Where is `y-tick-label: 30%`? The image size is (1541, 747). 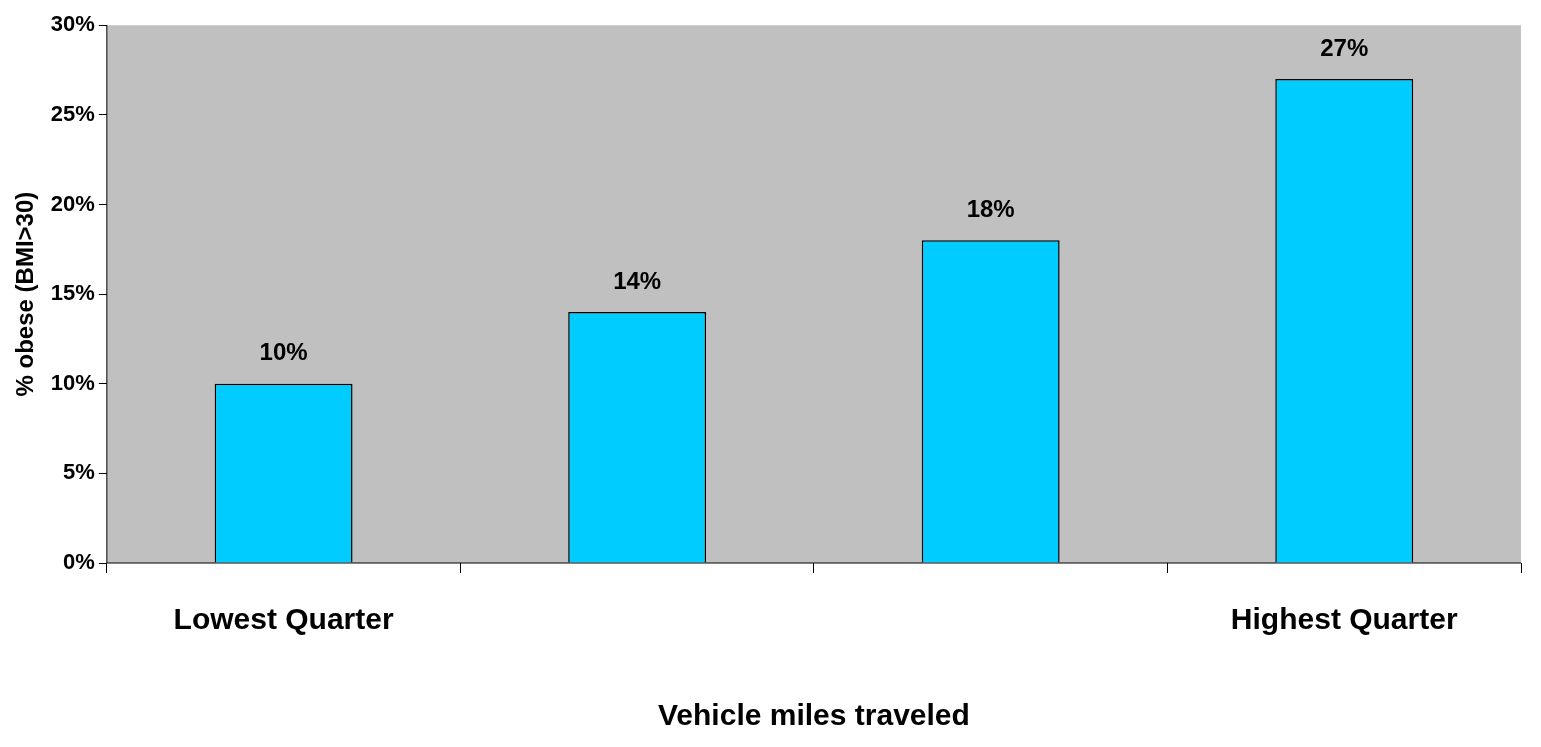 y-tick-label: 30% is located at coordinates (72, 24).